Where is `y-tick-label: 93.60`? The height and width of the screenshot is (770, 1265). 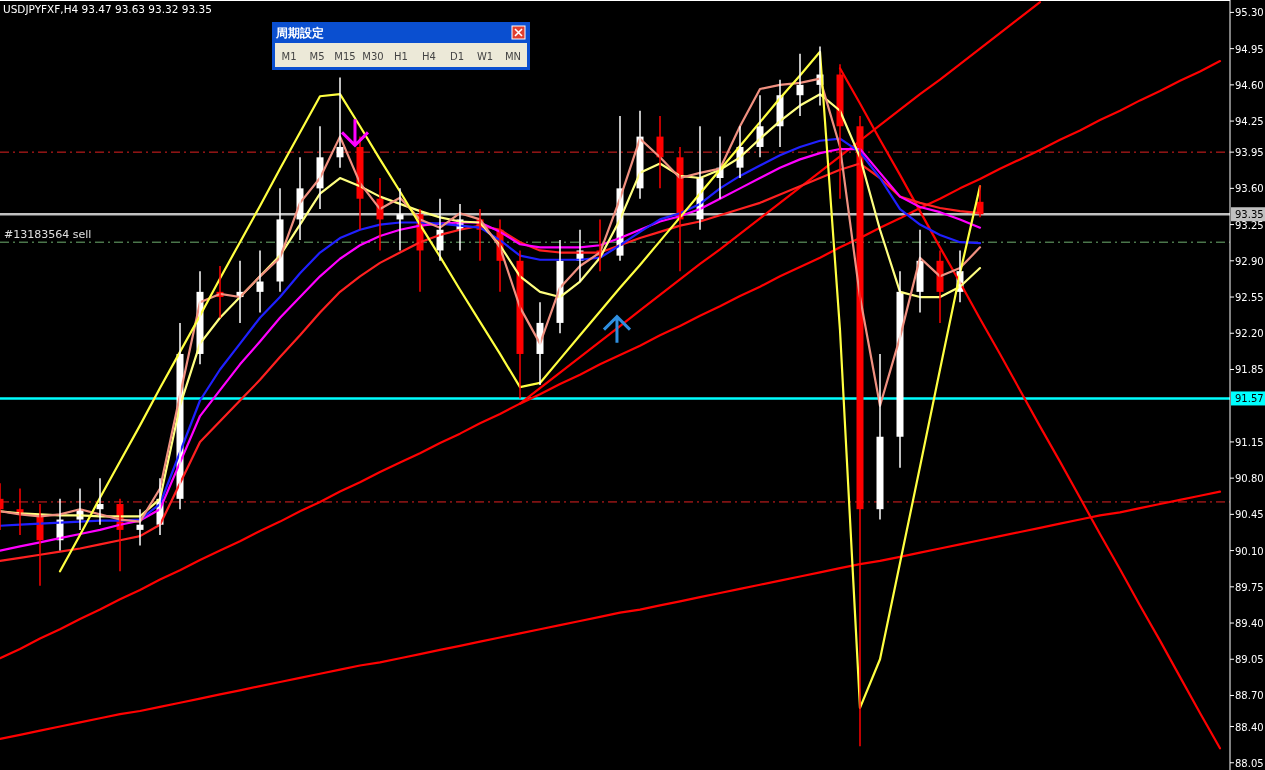
y-tick-label: 93.60 is located at coordinates (1249, 189).